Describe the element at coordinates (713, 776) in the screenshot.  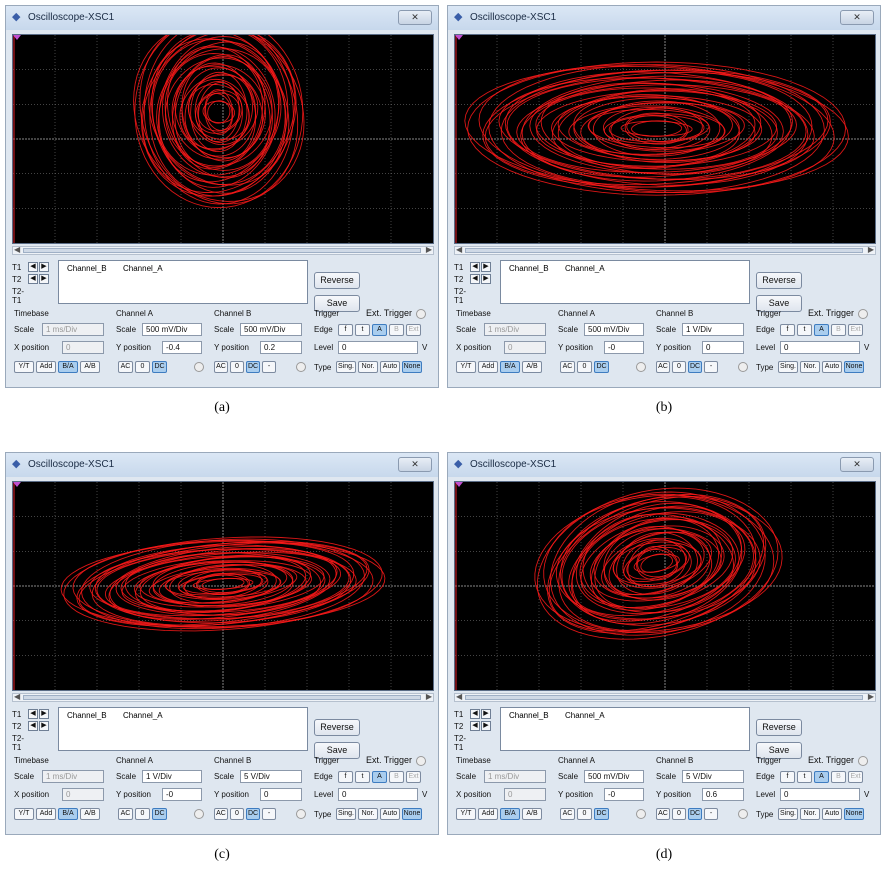
I see `channel-b-scale-field: 5 V/Div` at that location.